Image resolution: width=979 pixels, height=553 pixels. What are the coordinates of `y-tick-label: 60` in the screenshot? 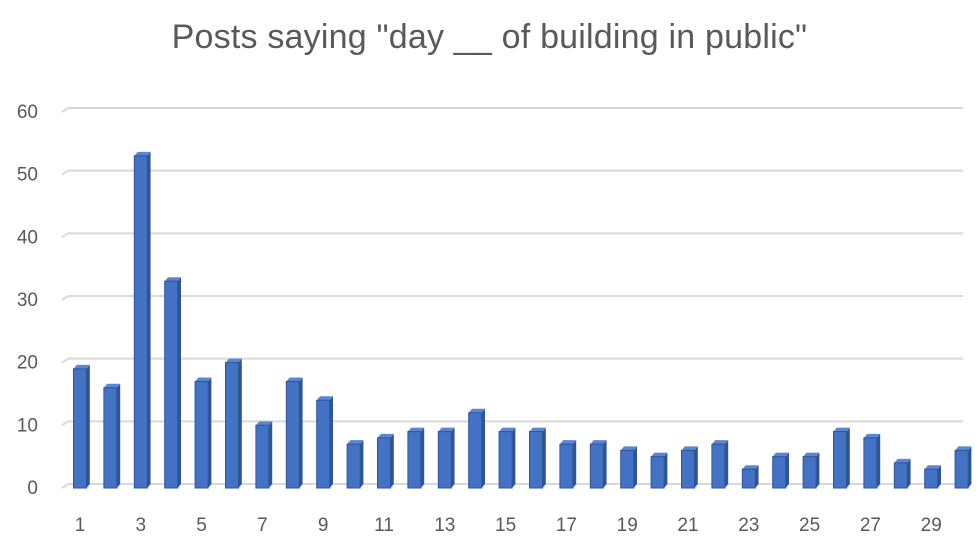 It's located at (27, 112).